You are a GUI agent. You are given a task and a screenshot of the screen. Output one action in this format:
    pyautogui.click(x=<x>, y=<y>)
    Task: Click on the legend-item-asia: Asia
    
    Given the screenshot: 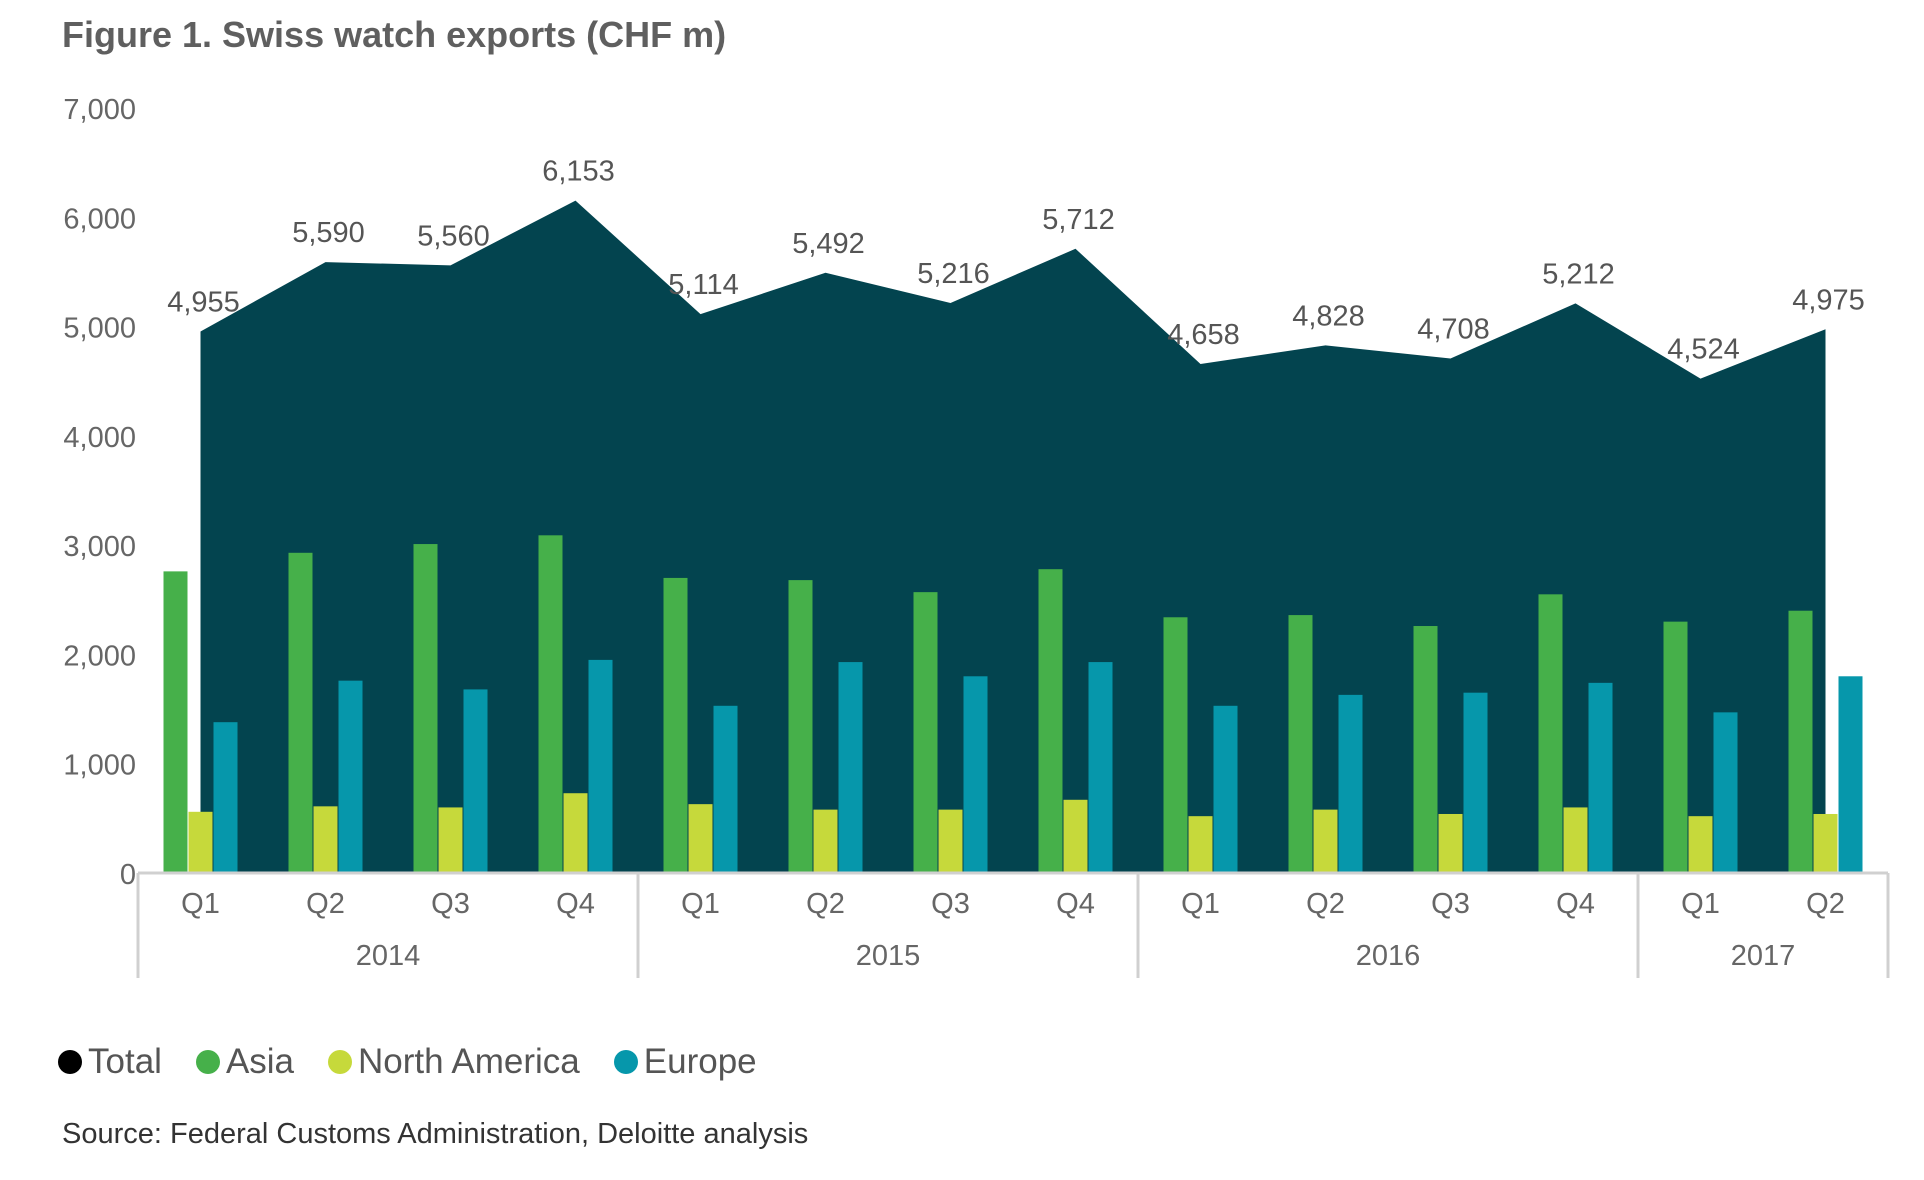 What is the action you would take?
    pyautogui.click(x=245, y=1062)
    